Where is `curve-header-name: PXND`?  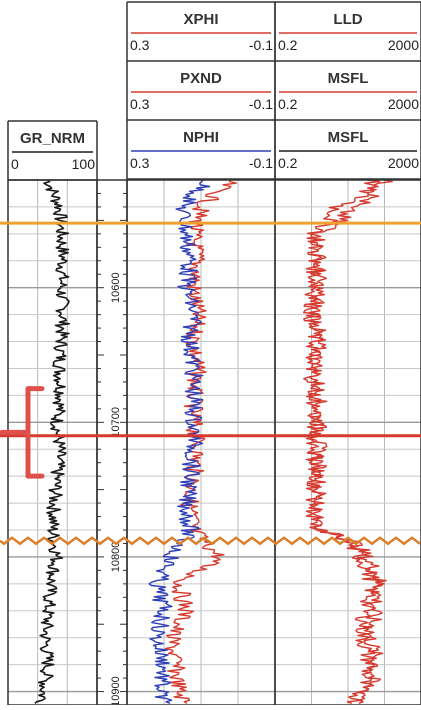 curve-header-name: PXND is located at coordinates (201, 78).